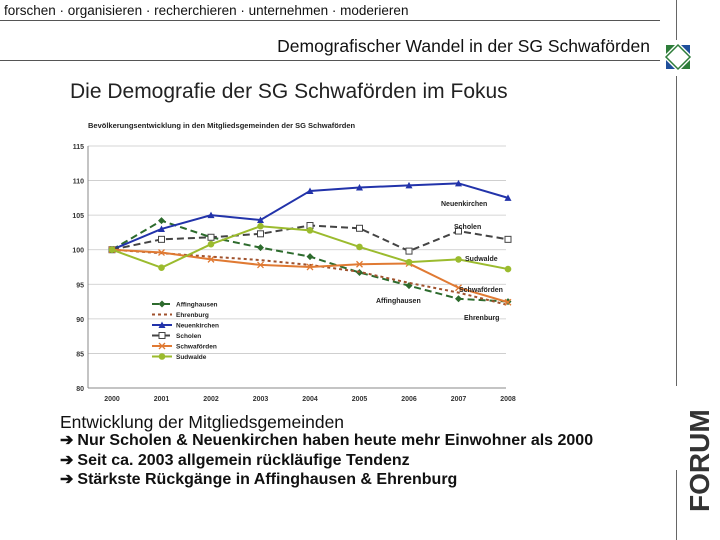 The width and height of the screenshot is (720, 540). I want to click on forum-logo-text: FORUM, so click(699, 460).